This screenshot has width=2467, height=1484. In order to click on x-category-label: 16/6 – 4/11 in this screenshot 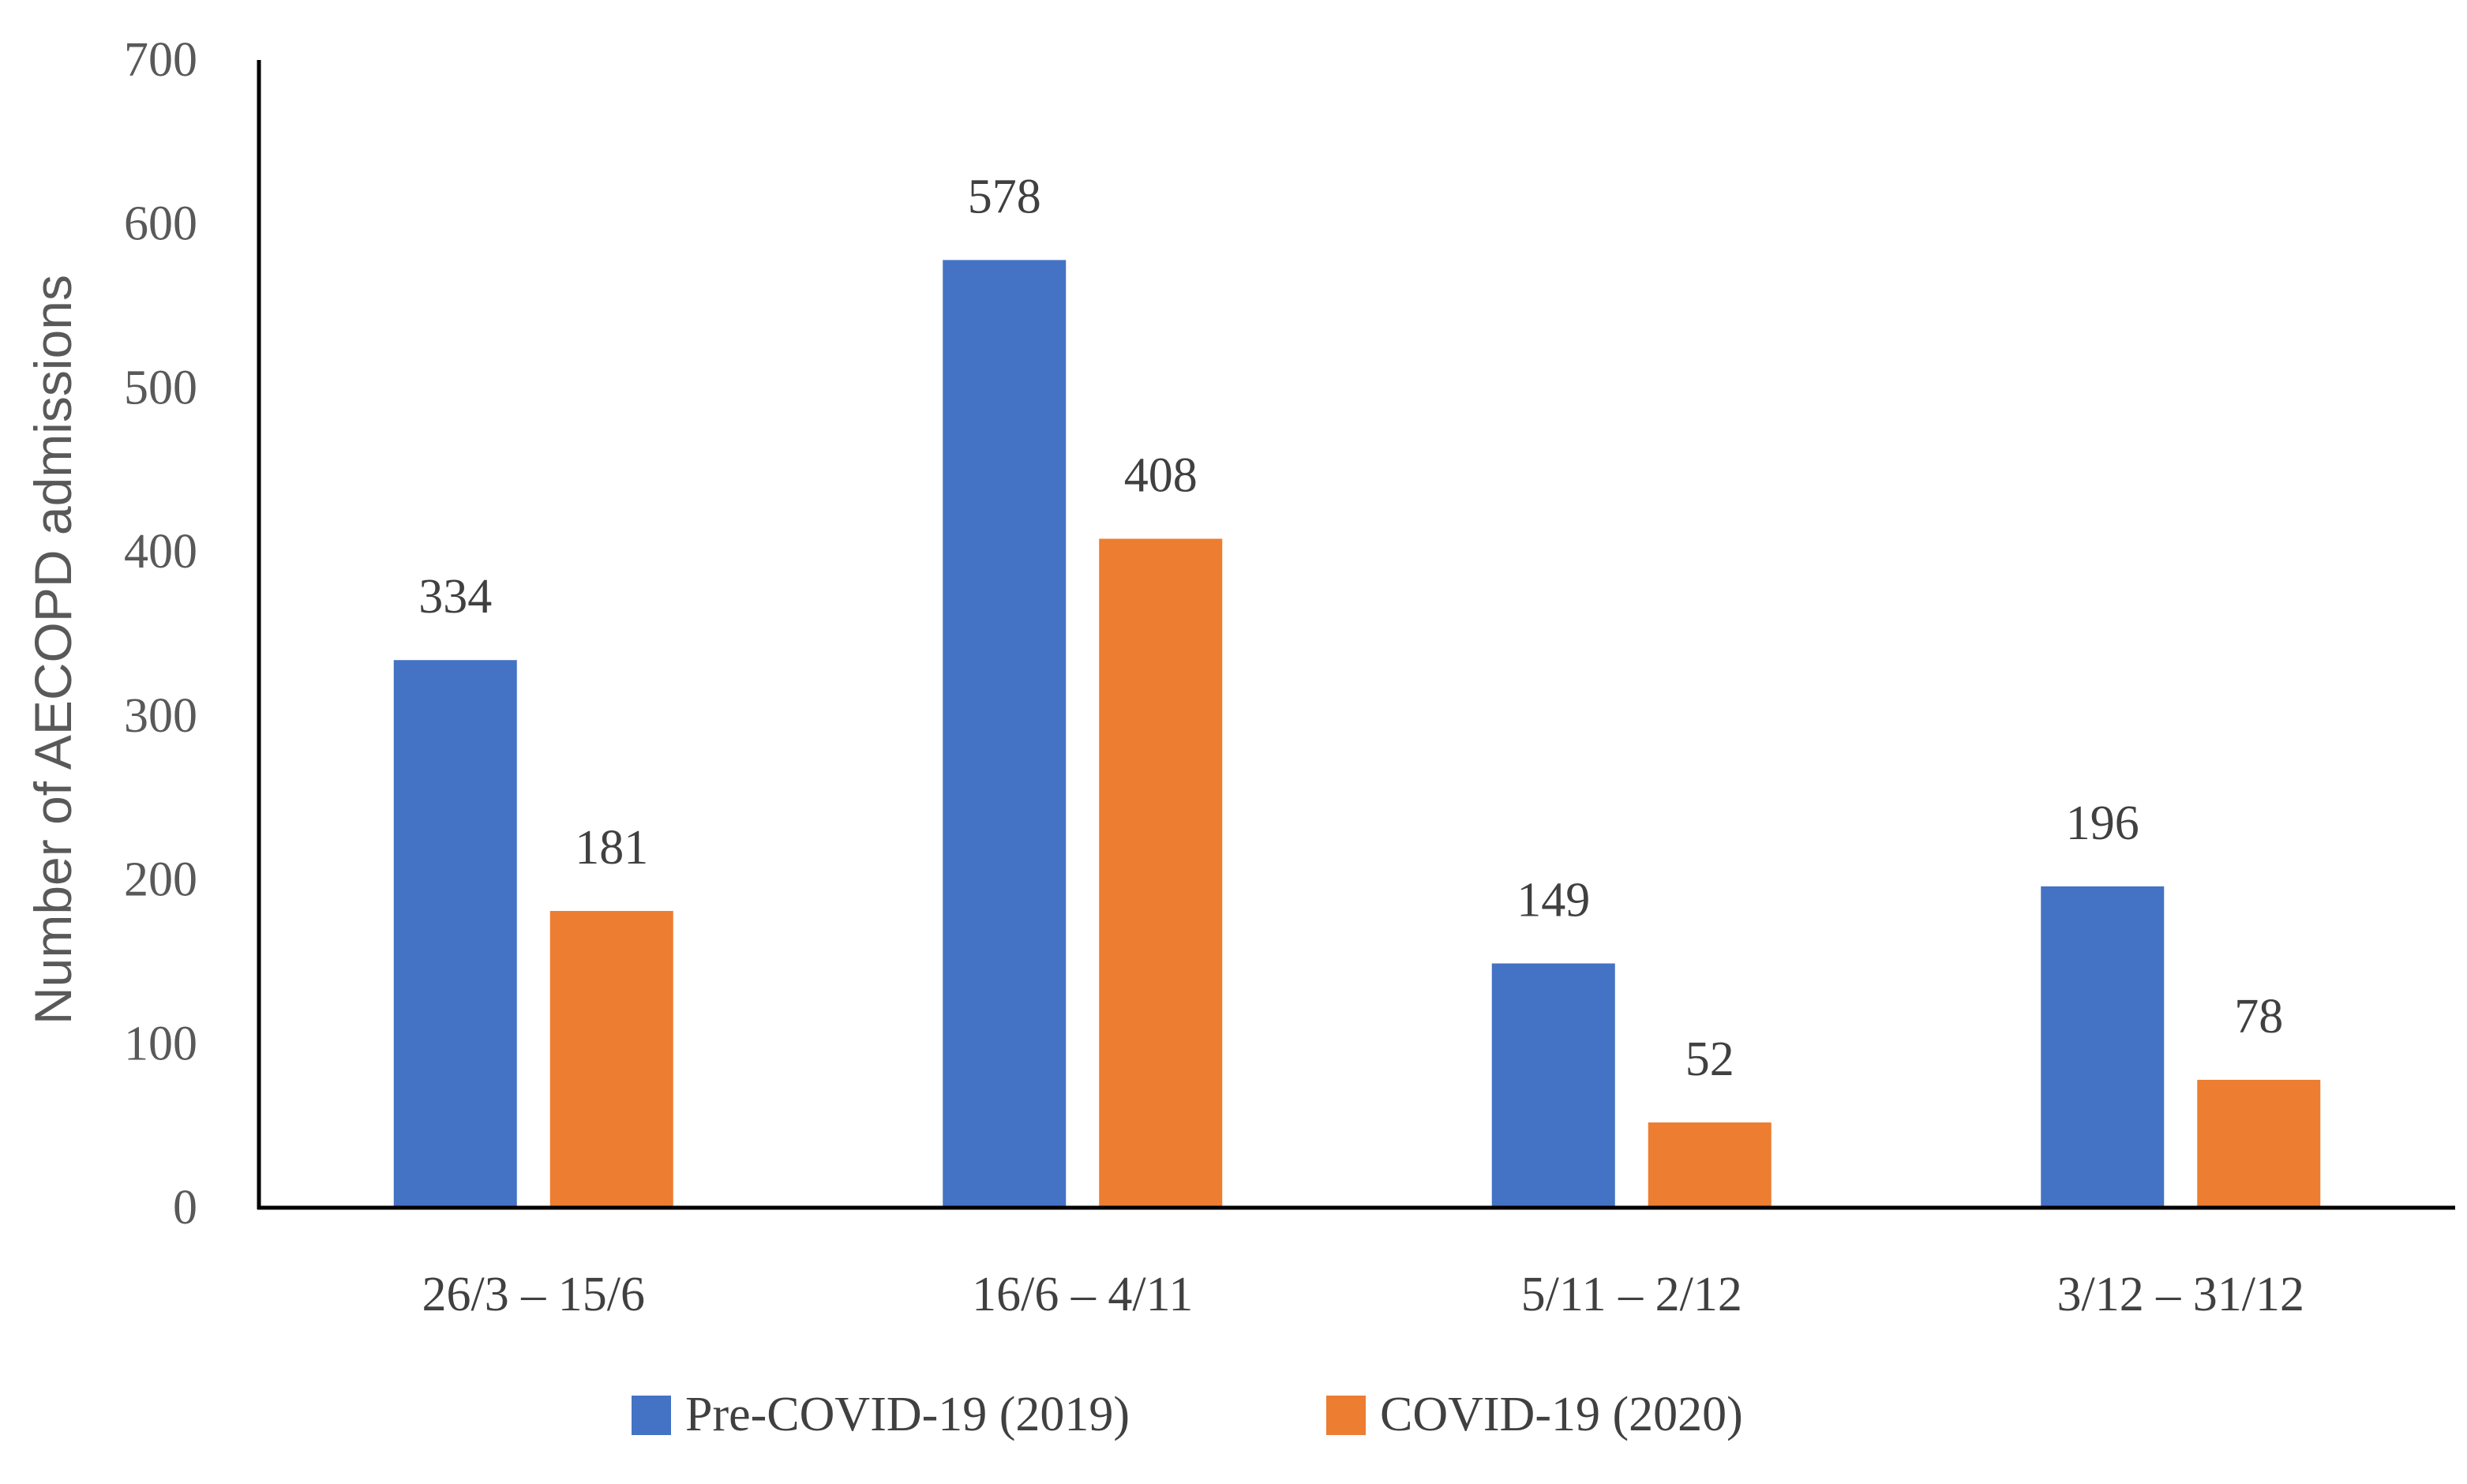, I will do `click(1082, 1294)`.